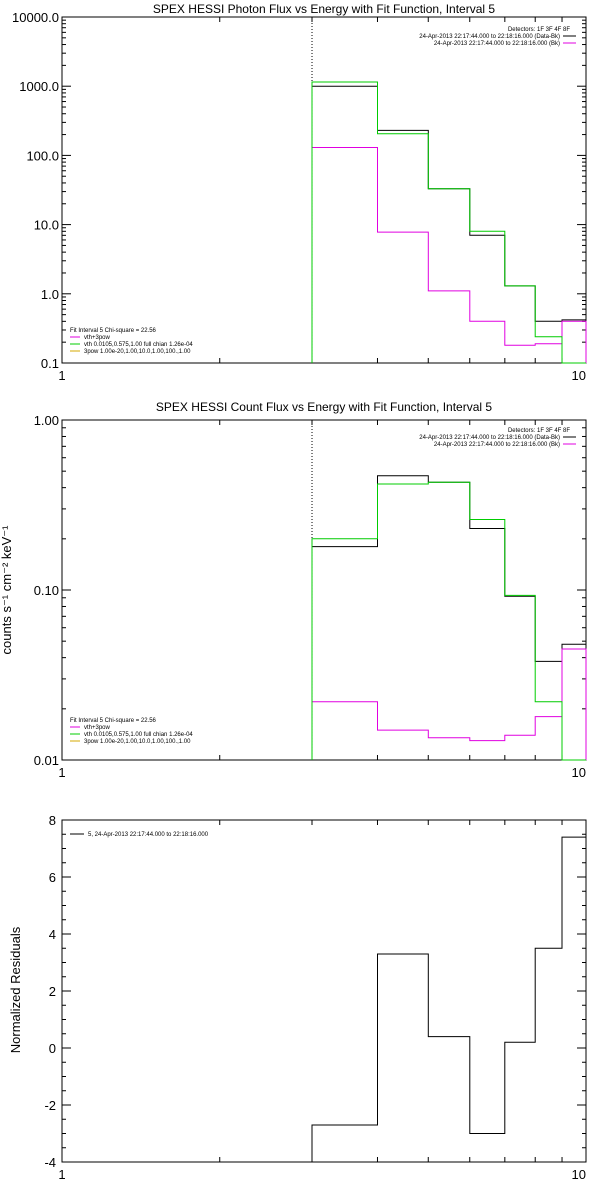 This screenshot has height=1200, width=600. What do you see at coordinates (137, 742) in the screenshot?
I see `count-flux-legend-3pow: 3pow 1.00e-20,1.00,10.0,1.00,100.,1.00` at bounding box center [137, 742].